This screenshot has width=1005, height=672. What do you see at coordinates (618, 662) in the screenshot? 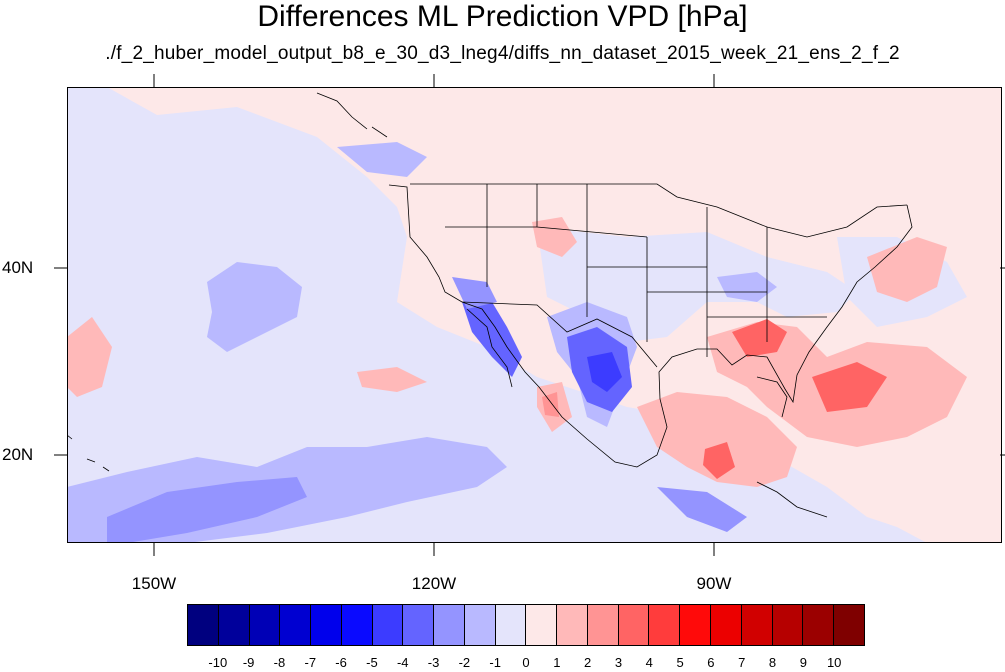
I see `colorbar-tick-label: 3` at bounding box center [618, 662].